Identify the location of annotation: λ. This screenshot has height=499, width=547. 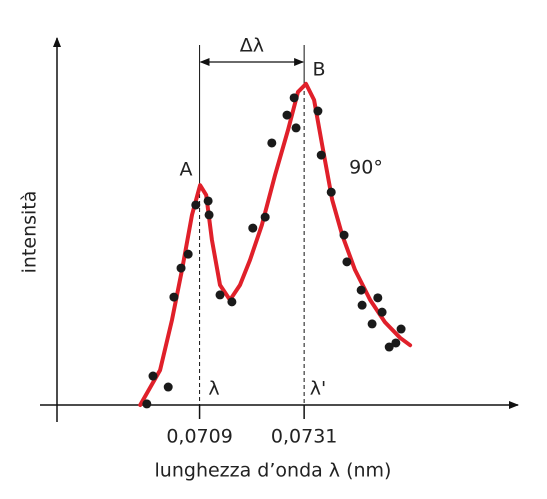
(213, 389).